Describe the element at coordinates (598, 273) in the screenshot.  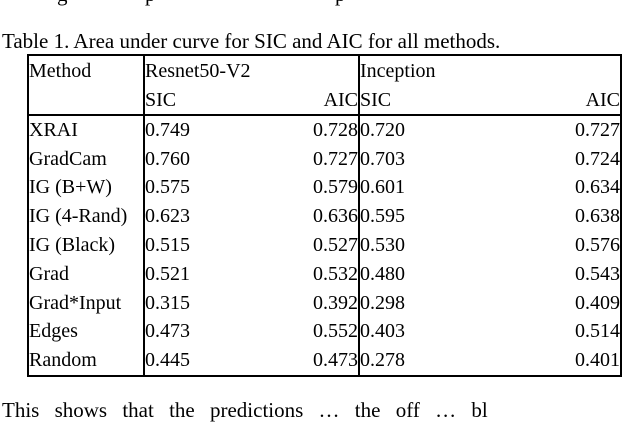
I see `auc-value: 0.543` at that location.